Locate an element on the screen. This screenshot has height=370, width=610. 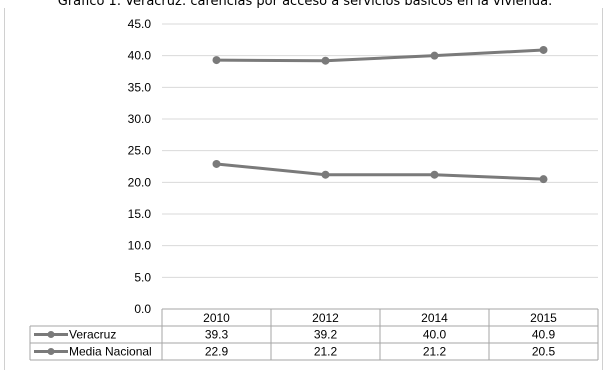
legend-label: Veracruz is located at coordinates (92, 335).